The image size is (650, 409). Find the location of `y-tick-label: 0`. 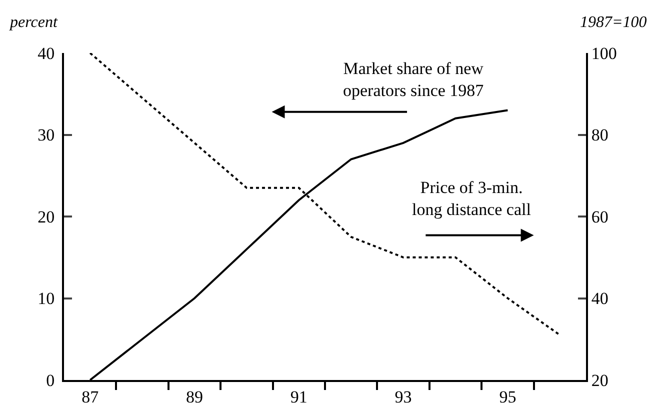

y-tick-label: 0 is located at coordinates (50, 380).